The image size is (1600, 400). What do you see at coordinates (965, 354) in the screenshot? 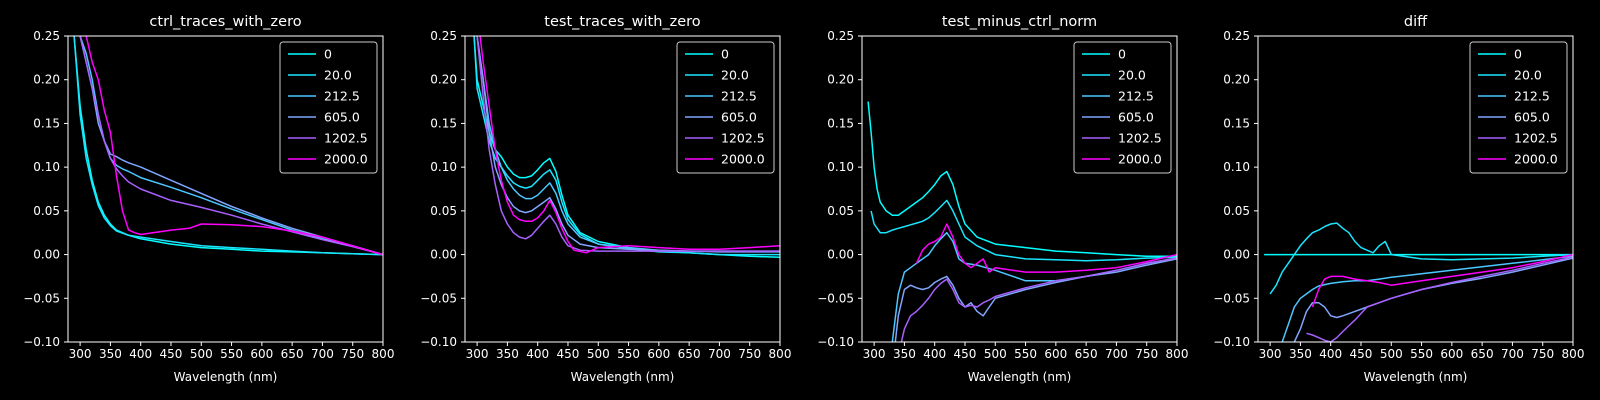
I see `x-tick-label: 450` at bounding box center [965, 354].